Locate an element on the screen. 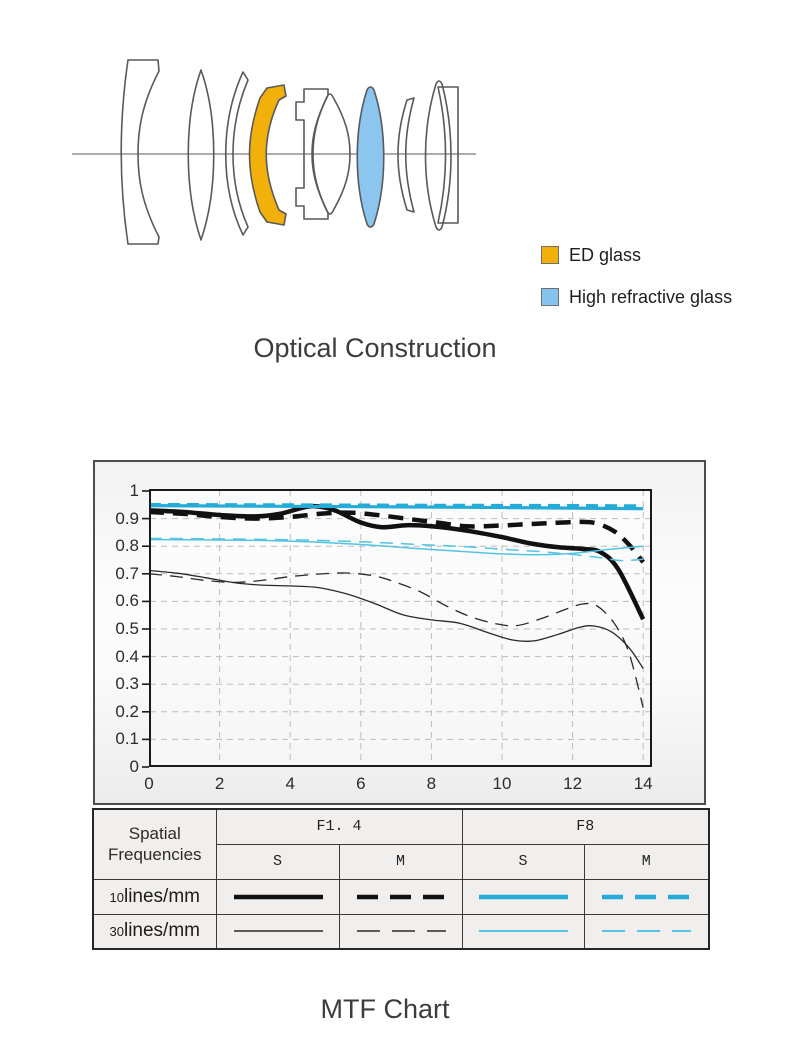  subheader-f14-s: S is located at coordinates (277, 861).